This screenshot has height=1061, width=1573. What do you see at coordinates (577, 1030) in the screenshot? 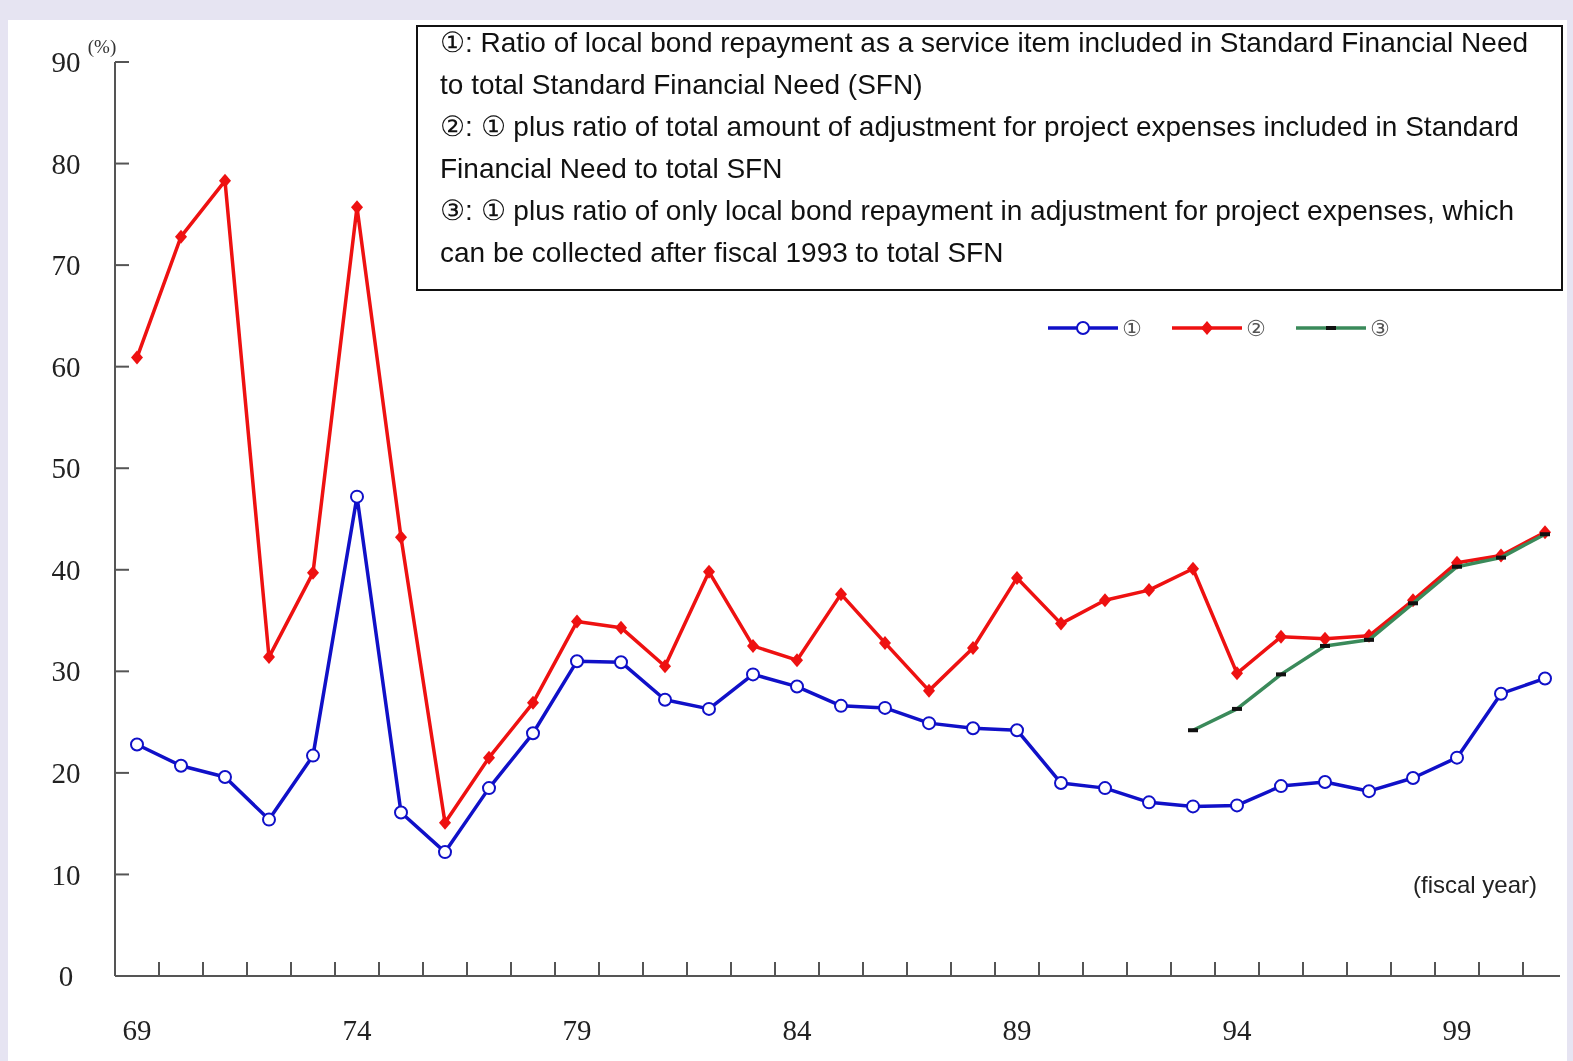
I see `x-tick-label: 79` at bounding box center [577, 1030].